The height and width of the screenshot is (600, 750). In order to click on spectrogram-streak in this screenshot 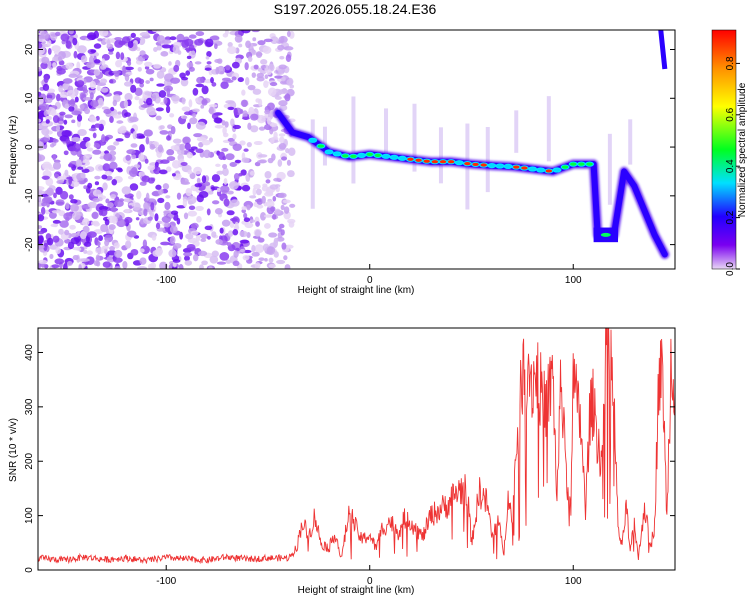, I will do `click(353, 140)`.